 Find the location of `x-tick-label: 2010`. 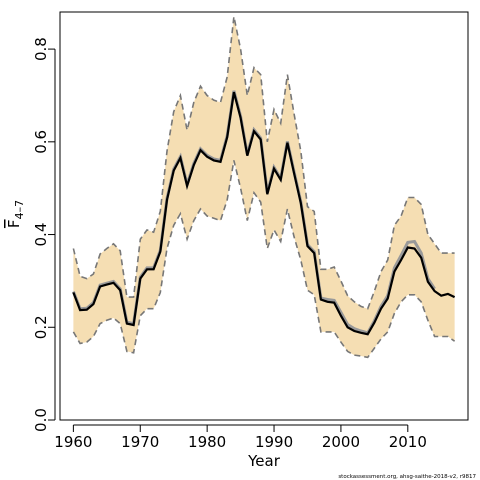

x-tick-label: 2010 is located at coordinates (408, 442).